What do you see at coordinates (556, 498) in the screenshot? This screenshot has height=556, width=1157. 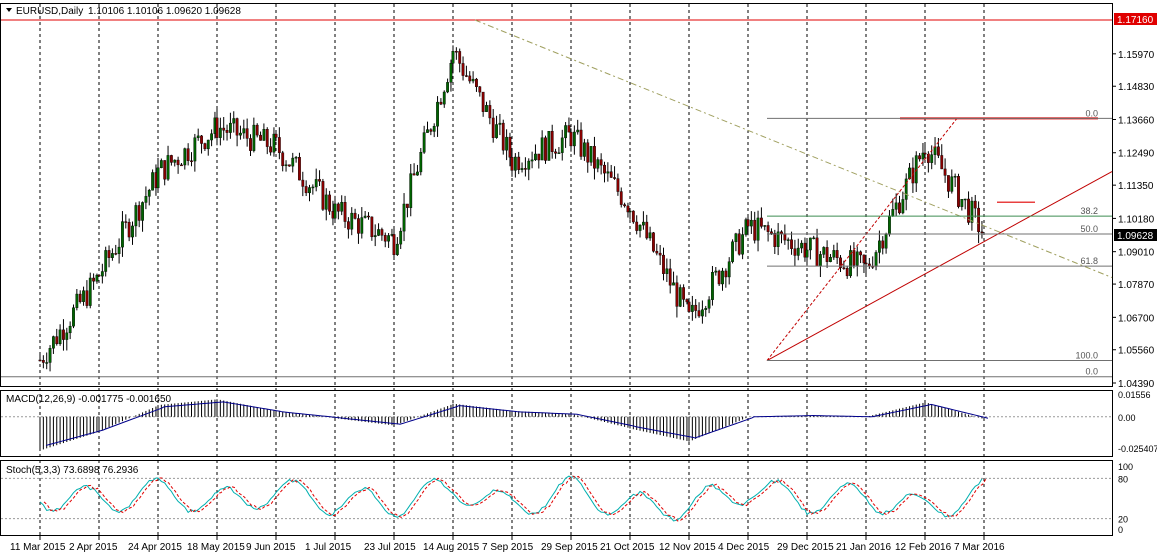 I see `stochastic-lines` at bounding box center [556, 498].